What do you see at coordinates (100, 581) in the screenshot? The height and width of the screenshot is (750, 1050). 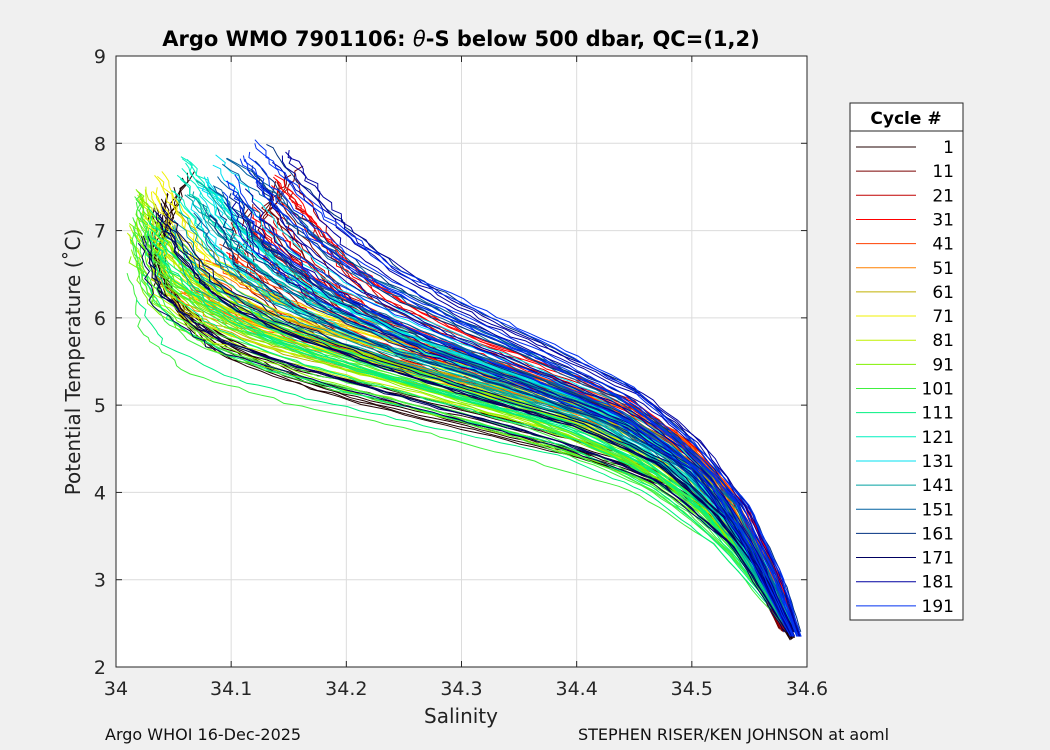 I see `y-tick-label: 3` at bounding box center [100, 581].